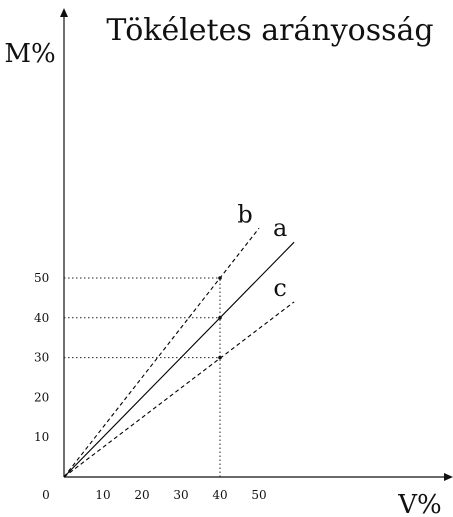  Describe the element at coordinates (41, 397) in the screenshot. I see `y-tick-label: 20` at that location.